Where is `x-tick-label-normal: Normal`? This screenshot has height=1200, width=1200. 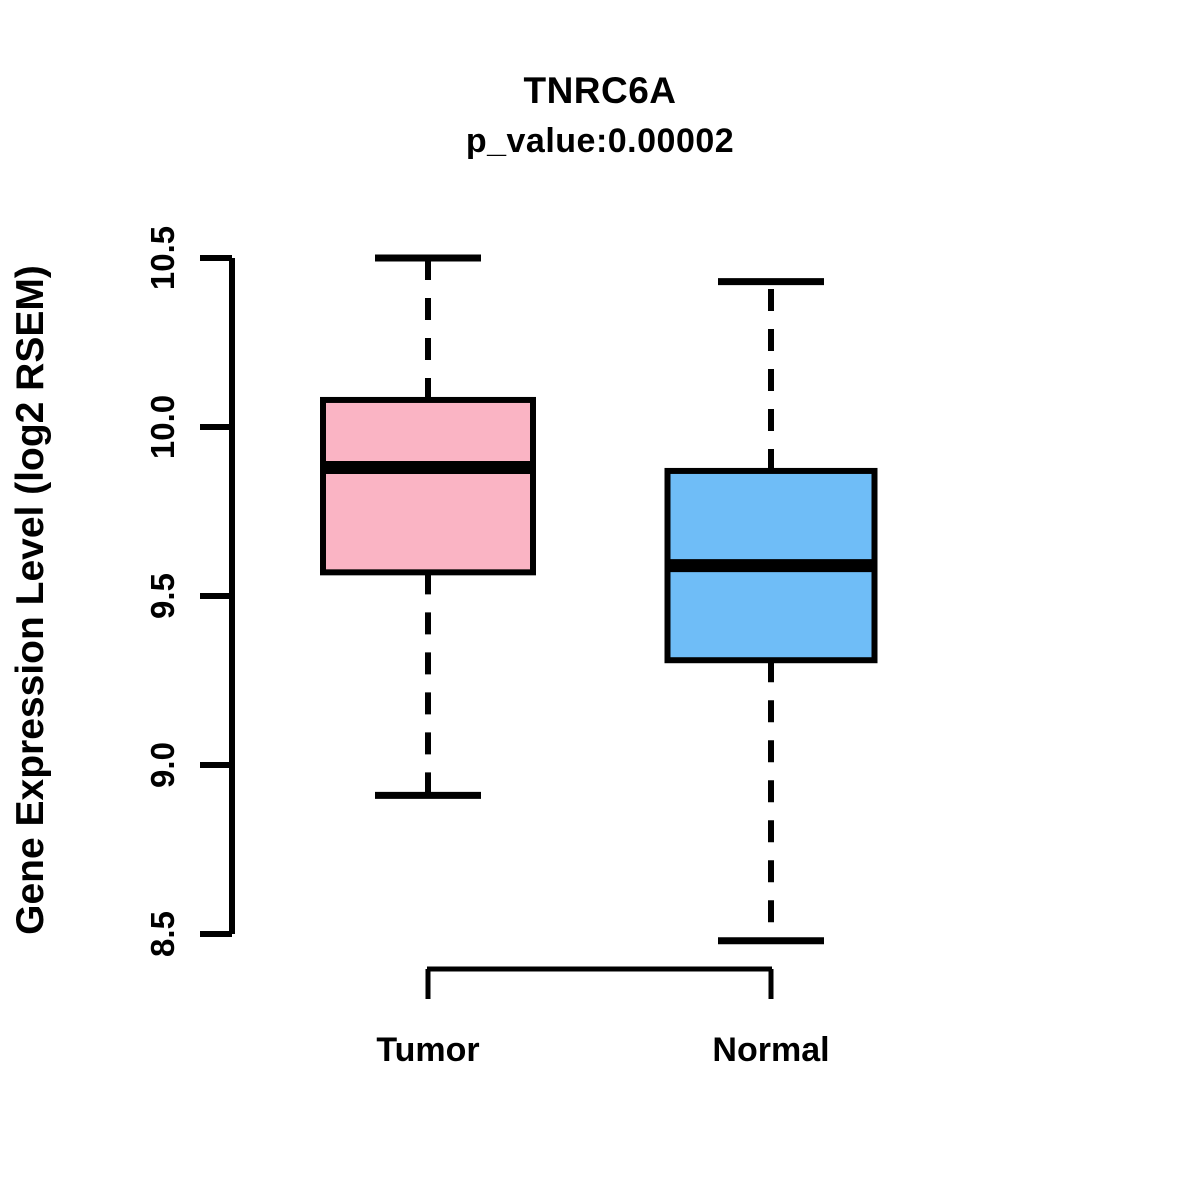
x-tick-label-normal: Normal is located at coordinates (771, 1050).